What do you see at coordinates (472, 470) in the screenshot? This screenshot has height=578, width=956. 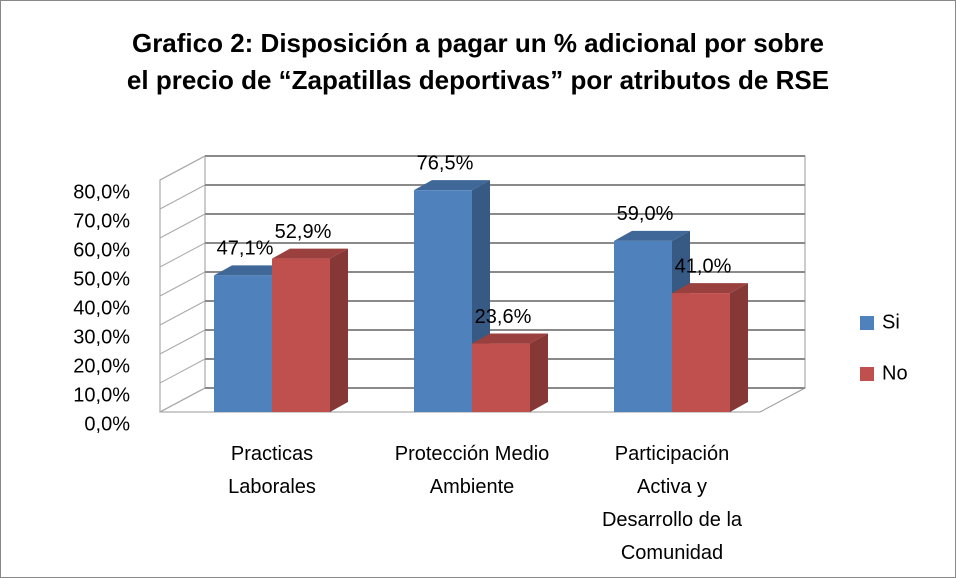 I see `x-tick-label: Protección Medio Ambiente` at bounding box center [472, 470].